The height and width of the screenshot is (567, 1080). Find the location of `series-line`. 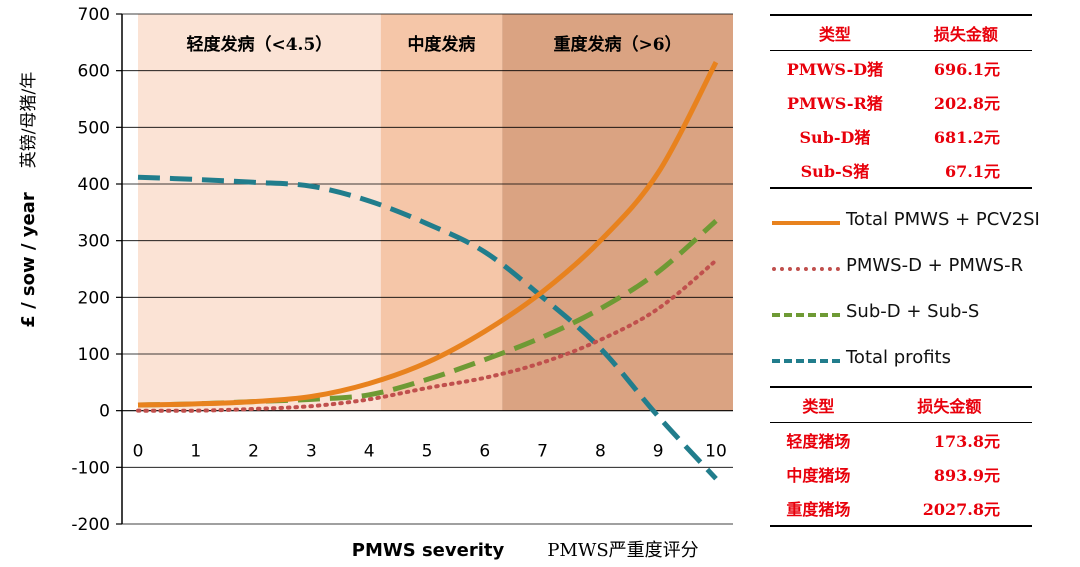

series-line is located at coordinates (427, 335).